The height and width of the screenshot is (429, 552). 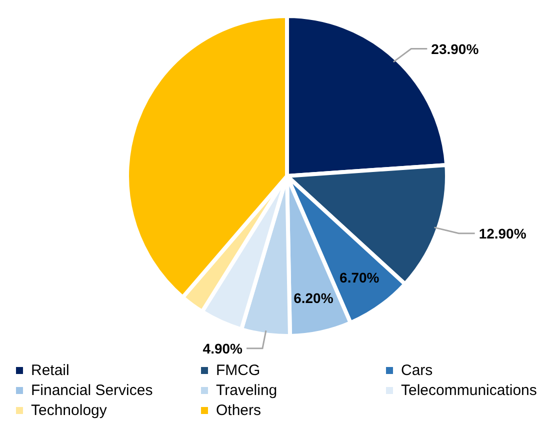 What do you see at coordinates (417, 370) in the screenshot?
I see `legend-label: Cars` at bounding box center [417, 370].